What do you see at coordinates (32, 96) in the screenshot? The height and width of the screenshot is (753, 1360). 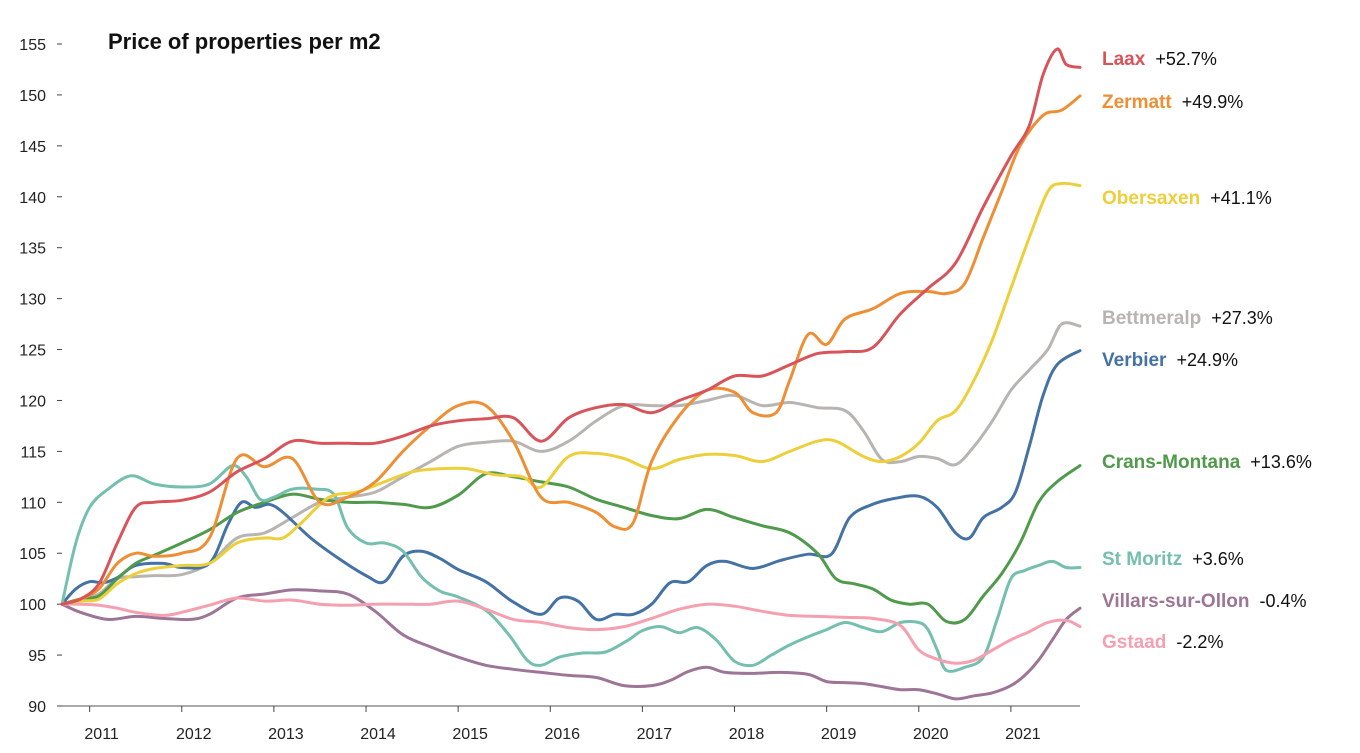 I see `y-tick-label: 150` at bounding box center [32, 96].